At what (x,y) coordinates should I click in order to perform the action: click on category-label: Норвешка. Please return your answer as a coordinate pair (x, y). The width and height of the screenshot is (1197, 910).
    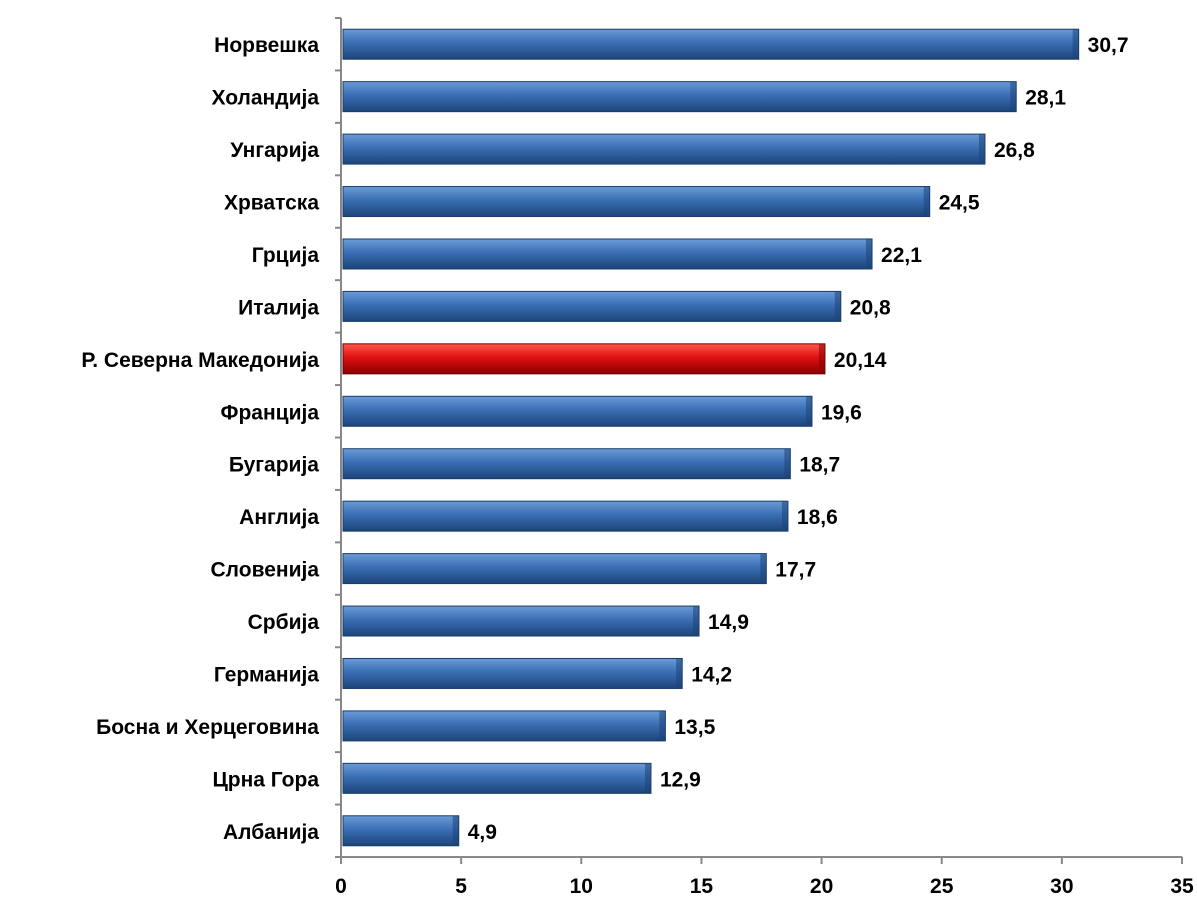
    Looking at the image, I should click on (266, 45).